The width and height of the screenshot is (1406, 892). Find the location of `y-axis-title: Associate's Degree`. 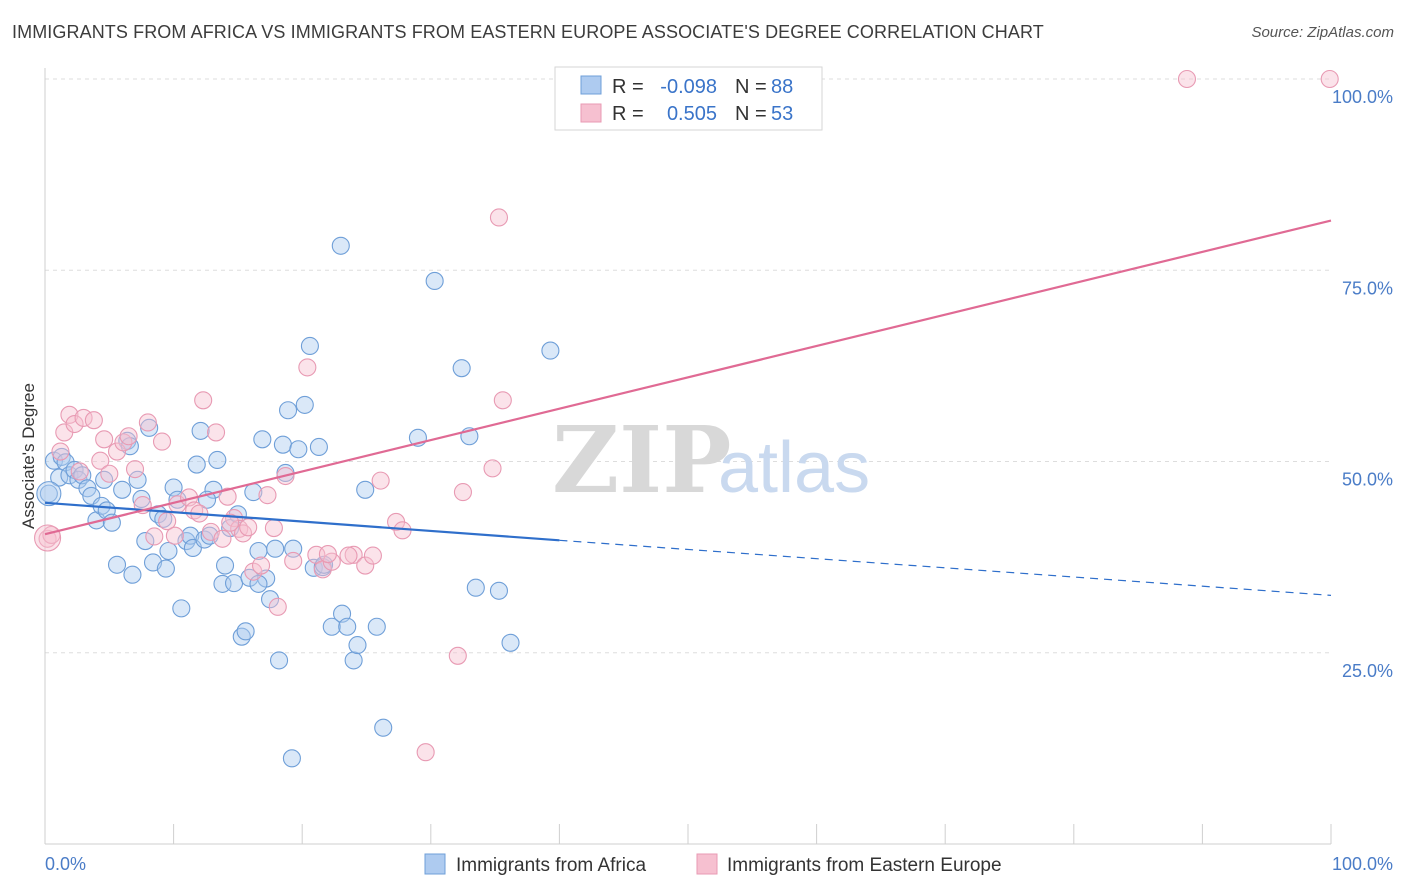

y-axis-title: Associate's Degree is located at coordinates (28, 456).